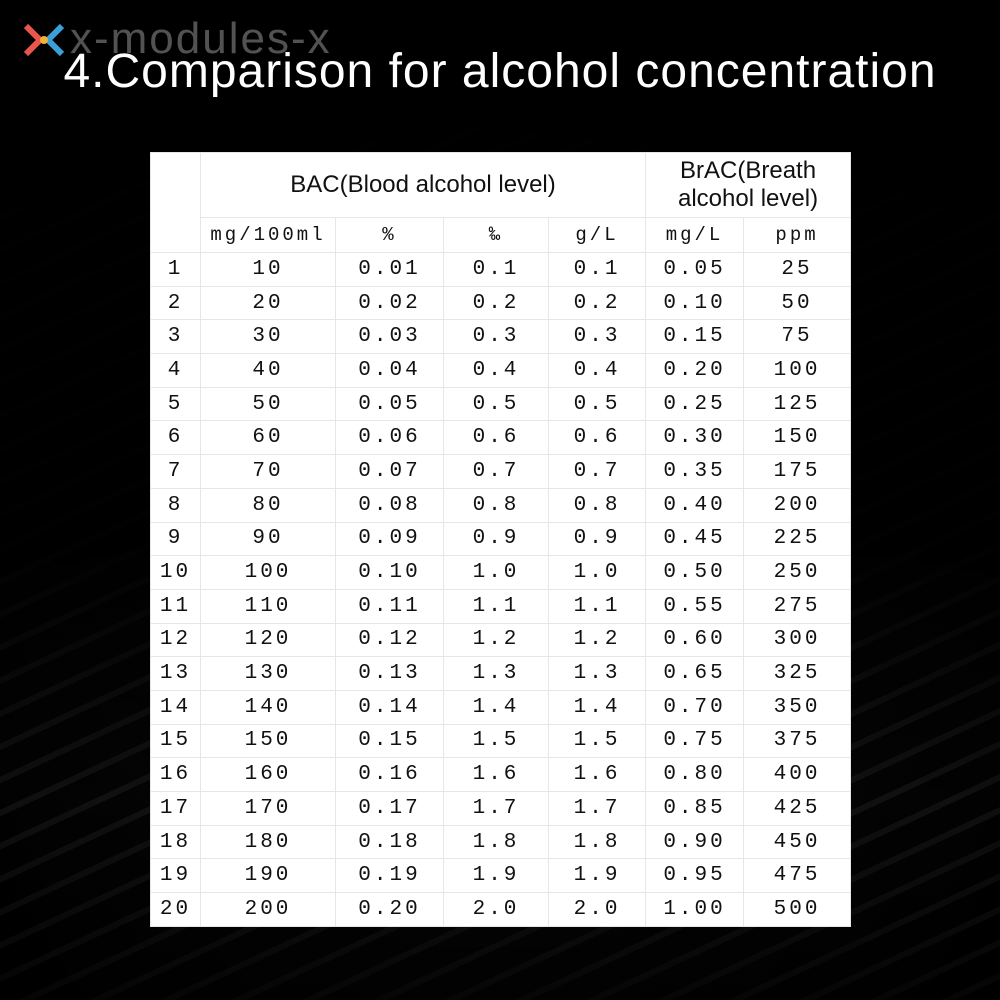 This screenshot has width=1000, height=1000. Describe the element at coordinates (389, 842) in the screenshot. I see `table-cell: 0.18` at that location.